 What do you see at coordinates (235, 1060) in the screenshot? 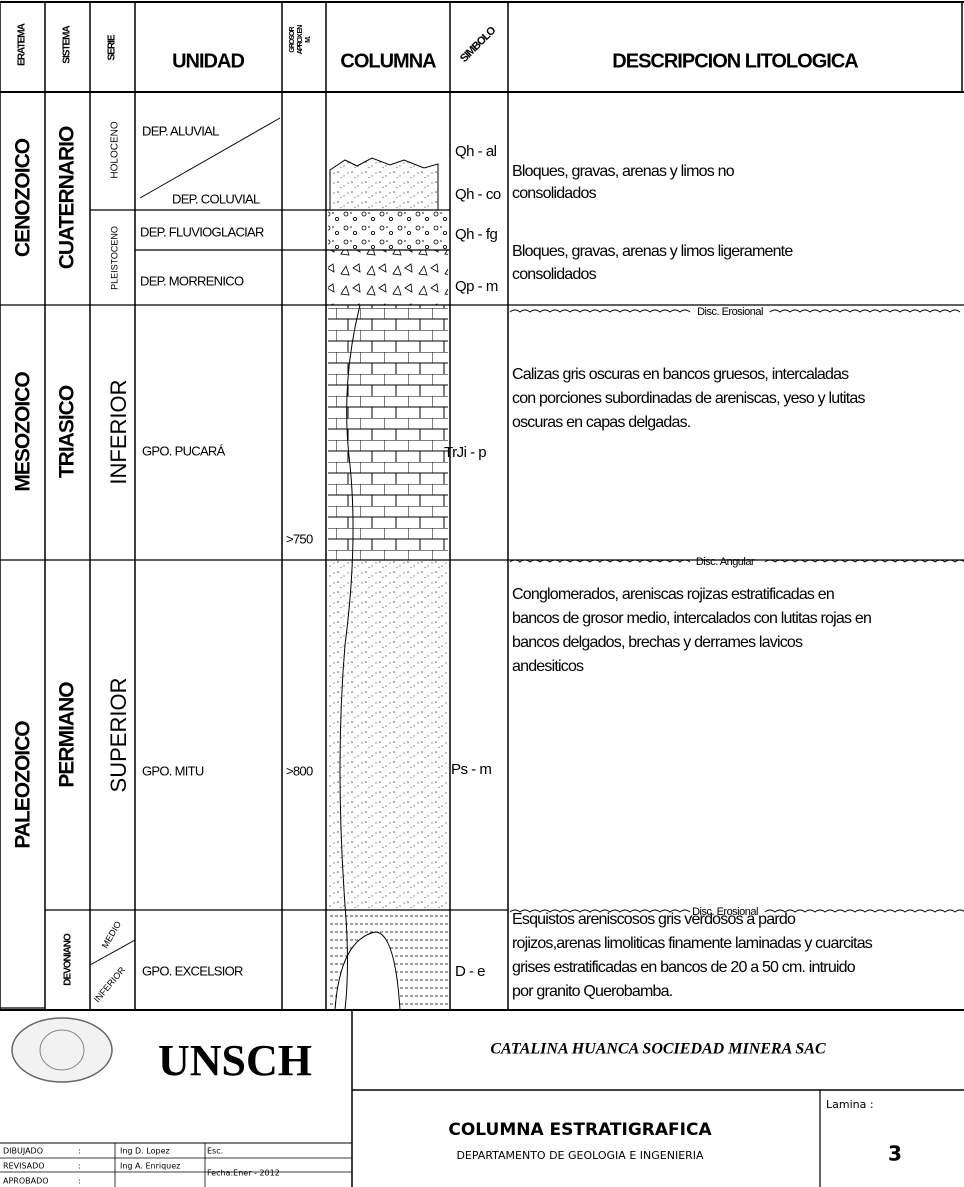
I see `logo-text: UNSCH` at bounding box center [235, 1060].